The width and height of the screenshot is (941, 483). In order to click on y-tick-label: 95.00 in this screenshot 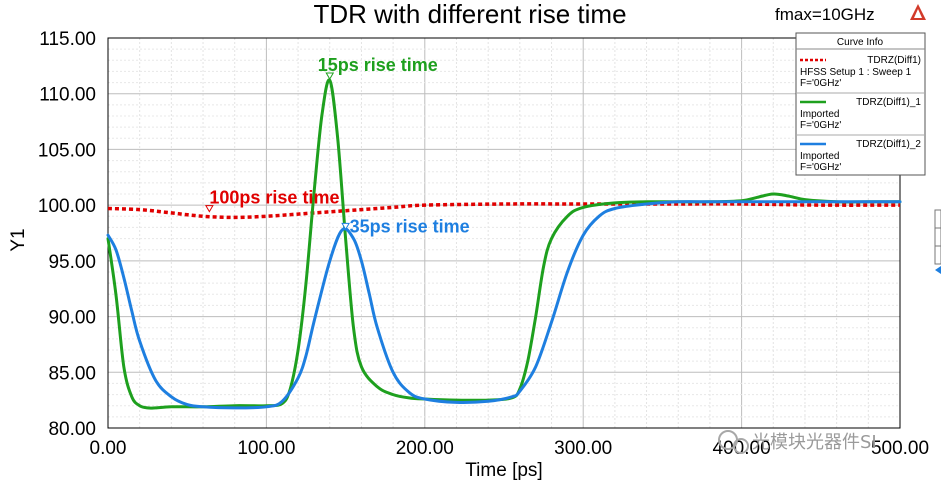, I will do `click(72, 262)`.